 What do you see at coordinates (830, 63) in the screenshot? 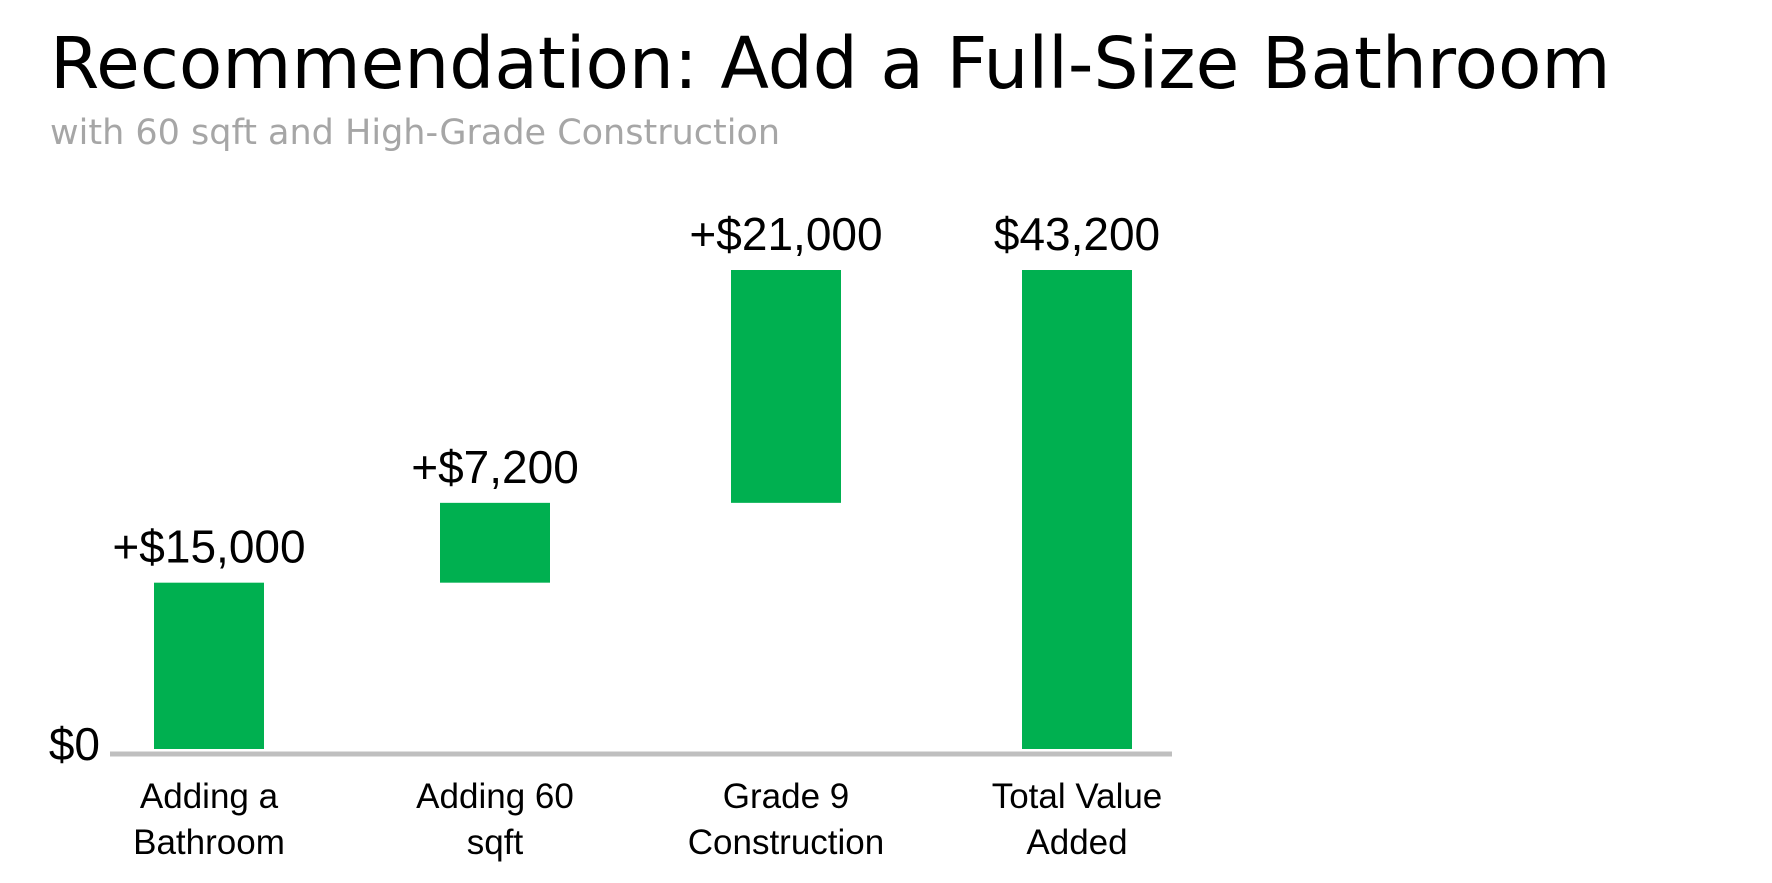
I see `chart-title: Recommendation: Add a Full-Size Bathroom` at bounding box center [830, 63].